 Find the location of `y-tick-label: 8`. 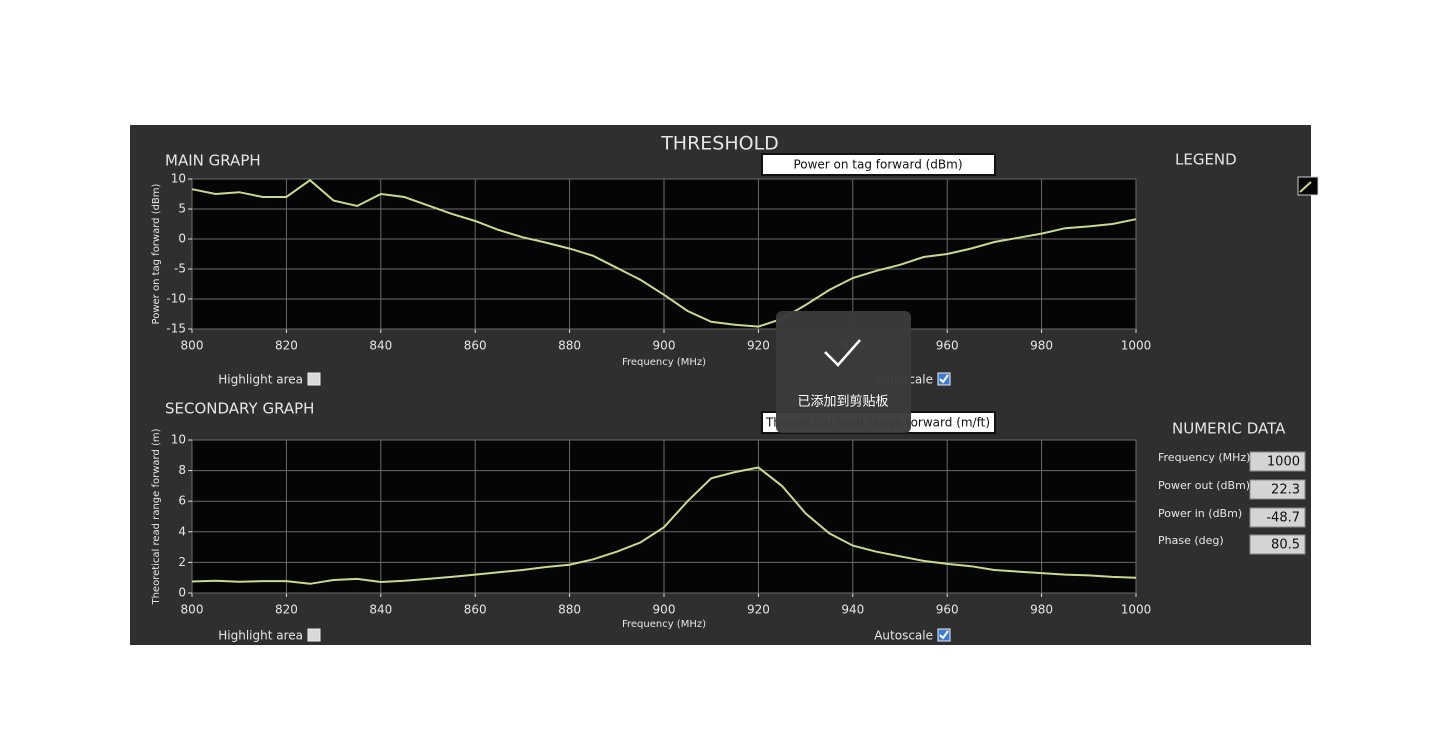

y-tick-label: 8 is located at coordinates (182, 470).